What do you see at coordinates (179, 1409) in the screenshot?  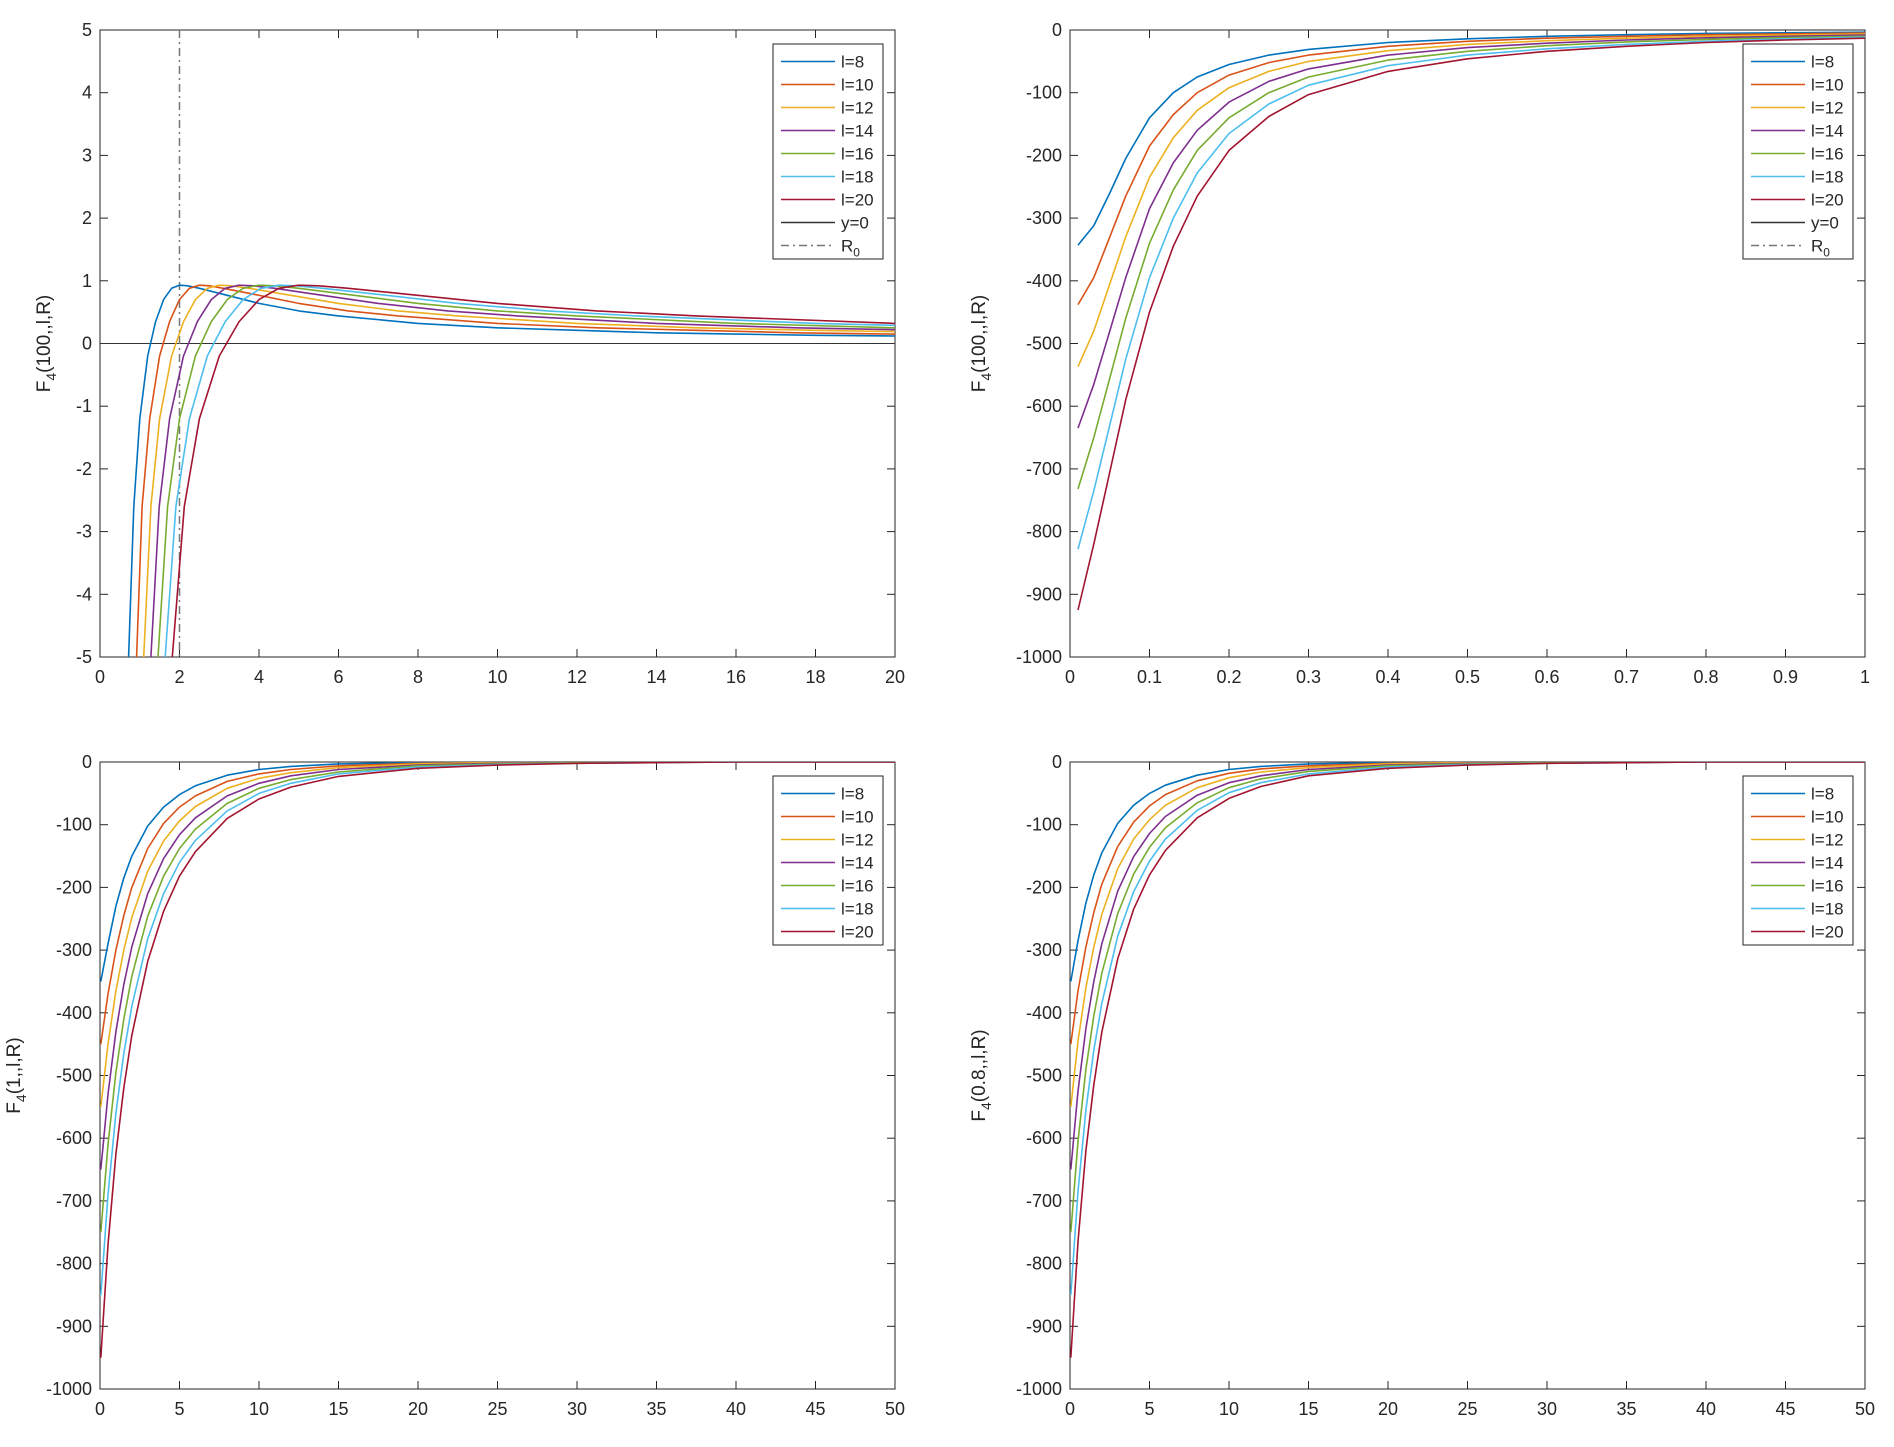 I see `x-tick-label: 5` at bounding box center [179, 1409].